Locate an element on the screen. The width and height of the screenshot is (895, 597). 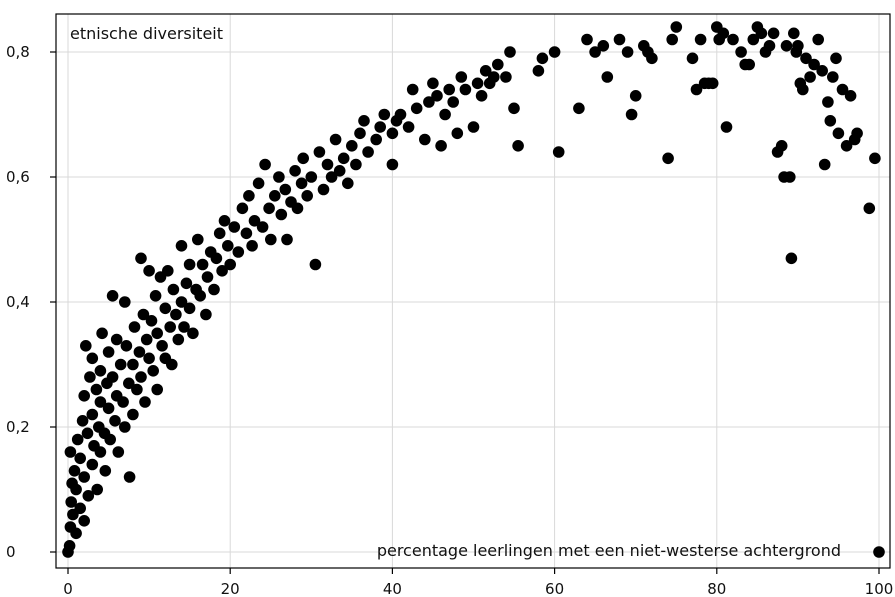
y-tick-label: 0,8 is located at coordinates (18, 52).